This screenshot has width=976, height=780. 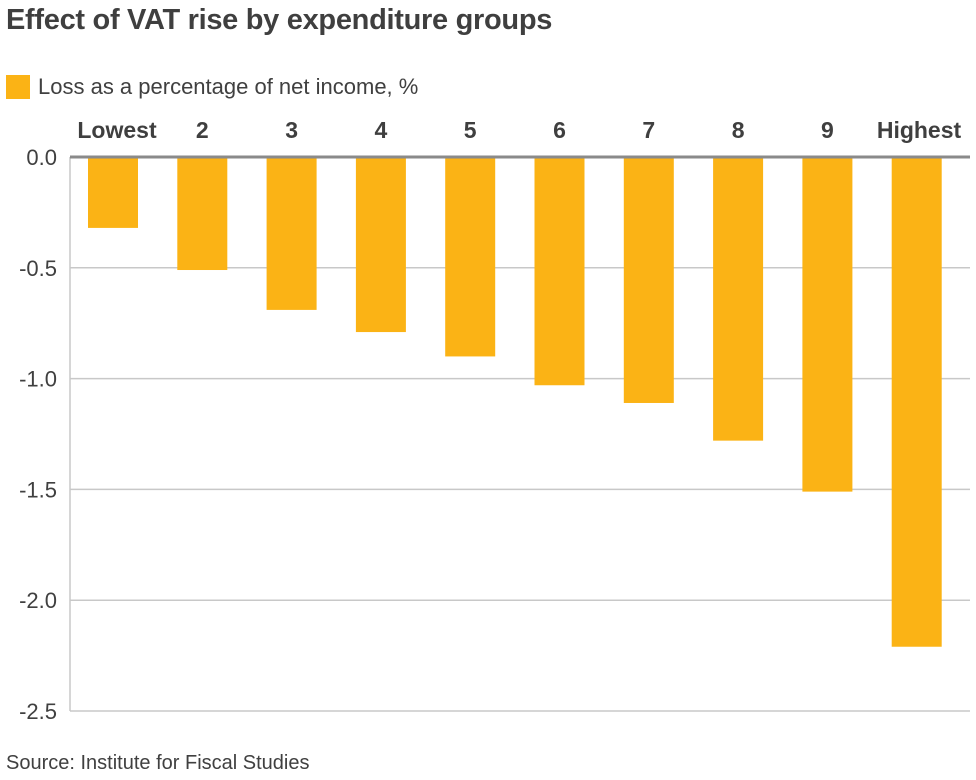 What do you see at coordinates (113, 192) in the screenshot?
I see `bar-lowest` at bounding box center [113, 192].